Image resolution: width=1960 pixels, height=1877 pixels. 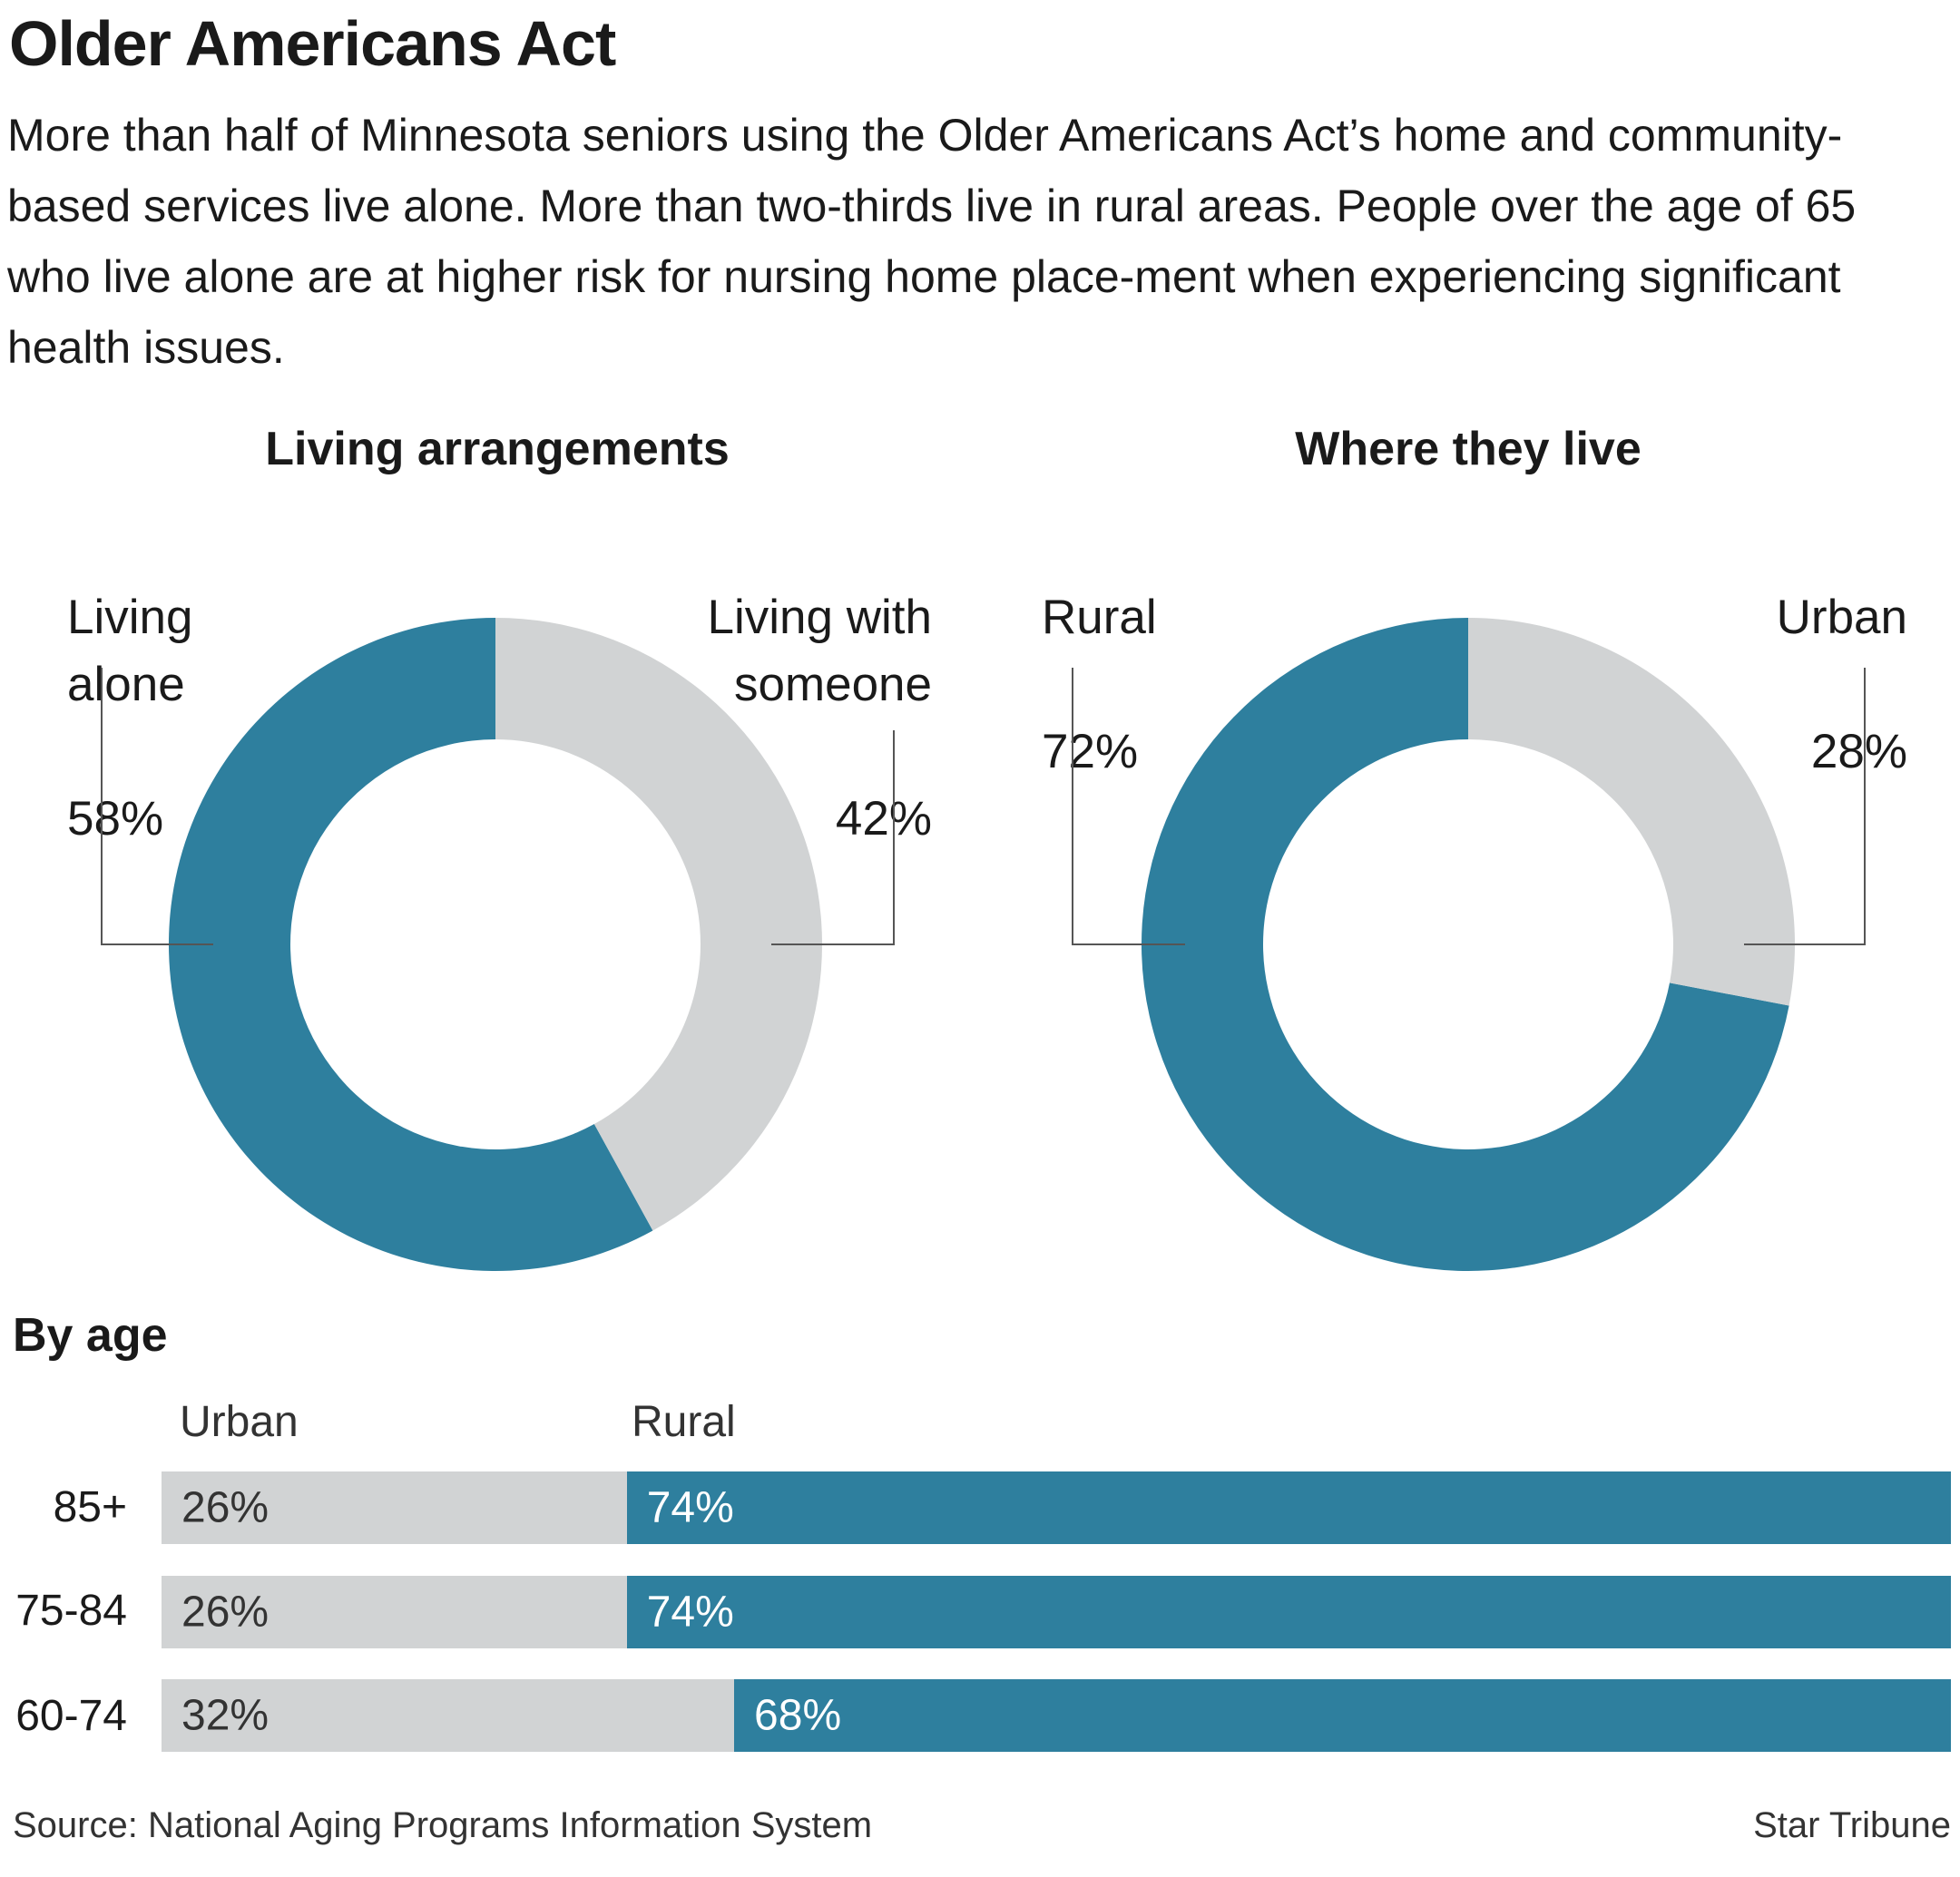 I want to click on bar-rural-value: 68%, so click(x=798, y=1715).